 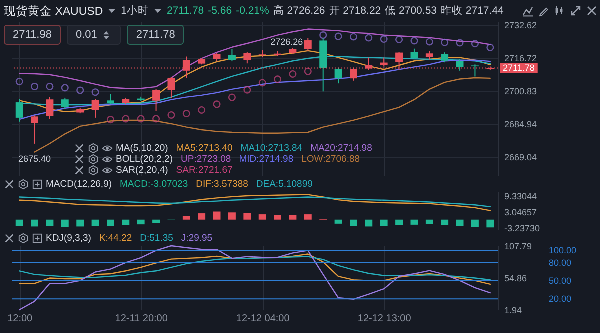 I want to click on text: MID:2714.98, so click(x=266, y=159).